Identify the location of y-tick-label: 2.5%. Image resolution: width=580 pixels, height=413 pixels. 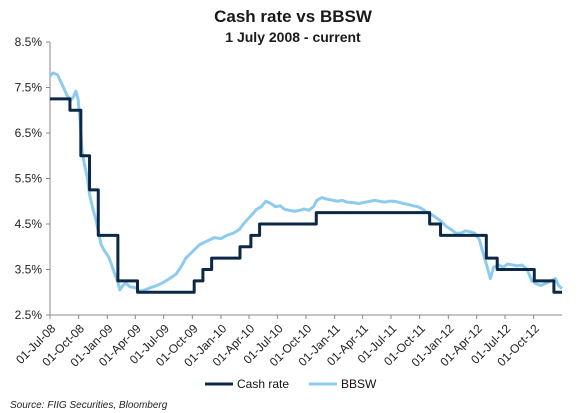
(29, 315).